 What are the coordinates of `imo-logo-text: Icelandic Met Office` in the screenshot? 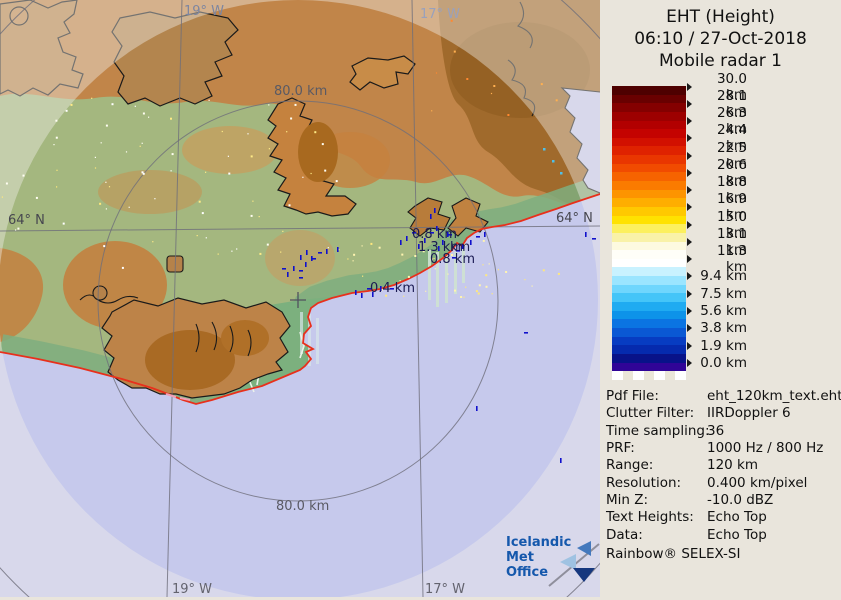 It's located at (553, 557).